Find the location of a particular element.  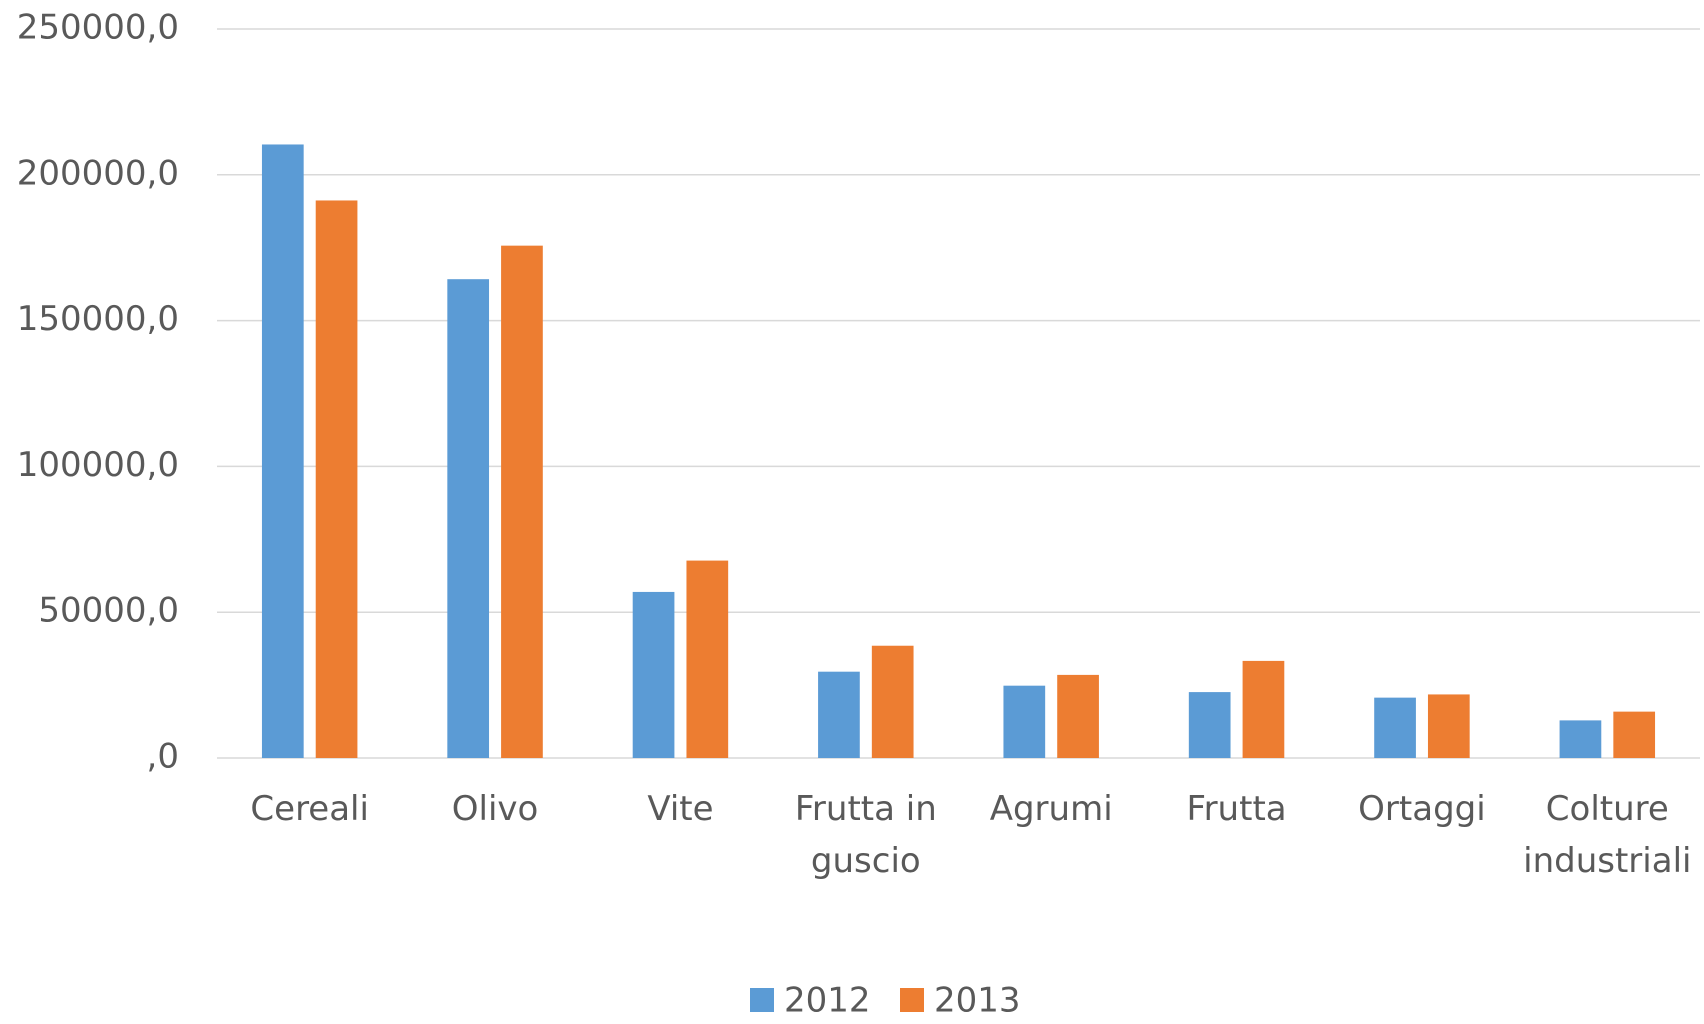

x-tick-label: Frutta in guscio is located at coordinates (865, 835).